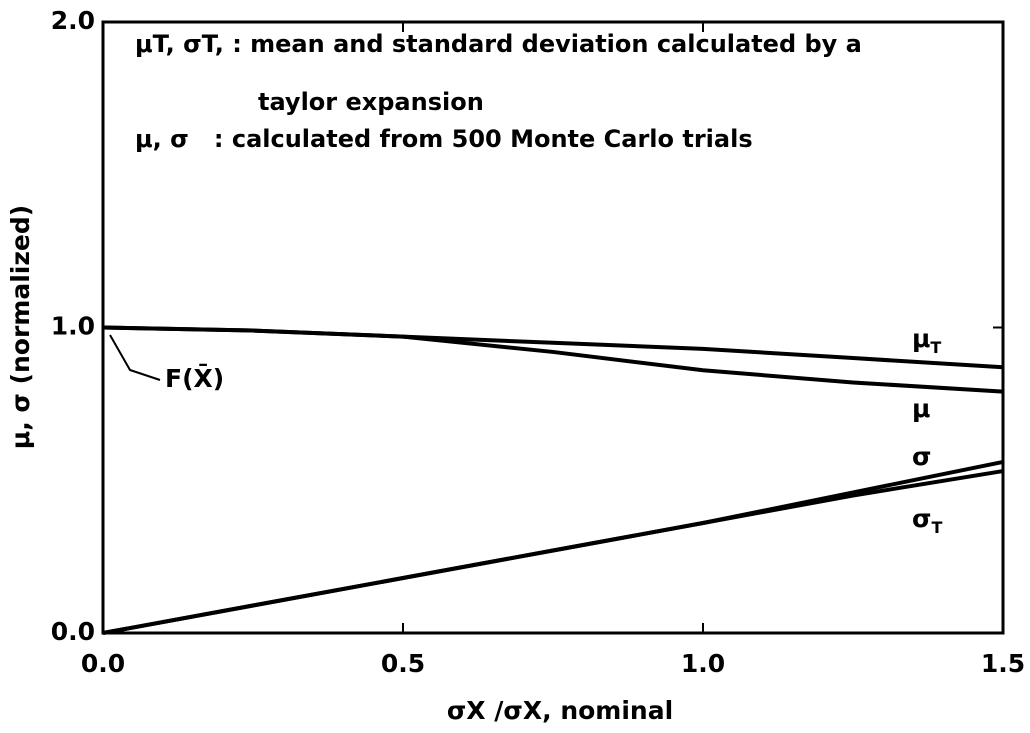  What do you see at coordinates (926, 340) in the screenshot?
I see `series-label: μT` at bounding box center [926, 340].